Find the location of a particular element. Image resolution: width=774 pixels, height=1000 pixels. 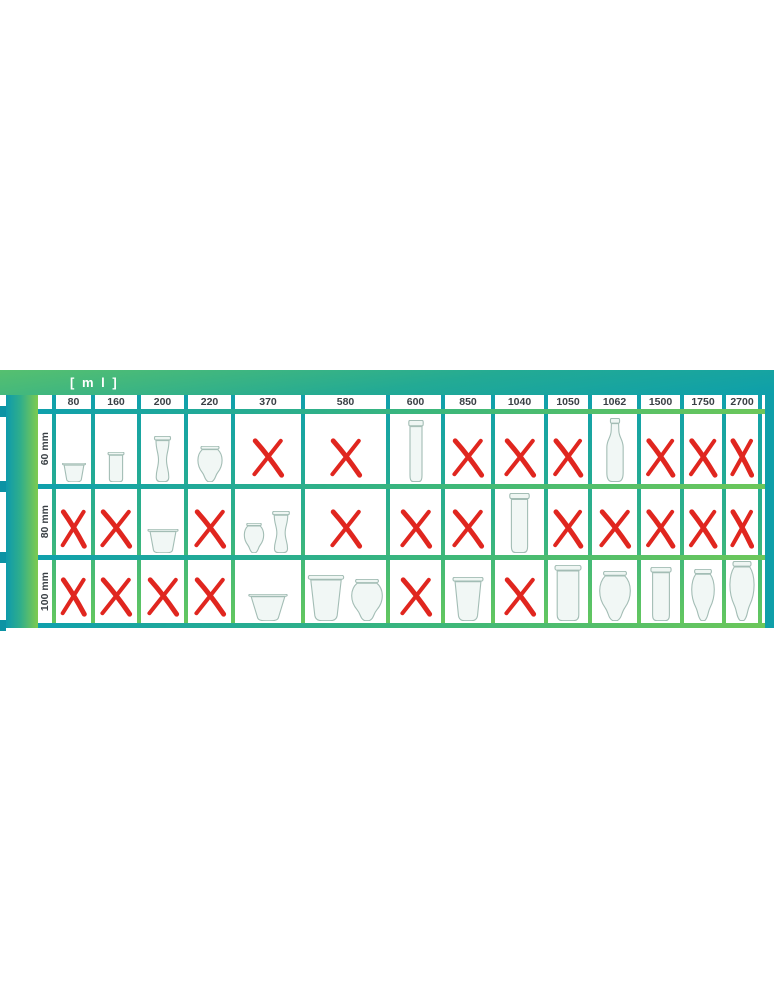

row-label: 100 mm is located at coordinates (45, 591).